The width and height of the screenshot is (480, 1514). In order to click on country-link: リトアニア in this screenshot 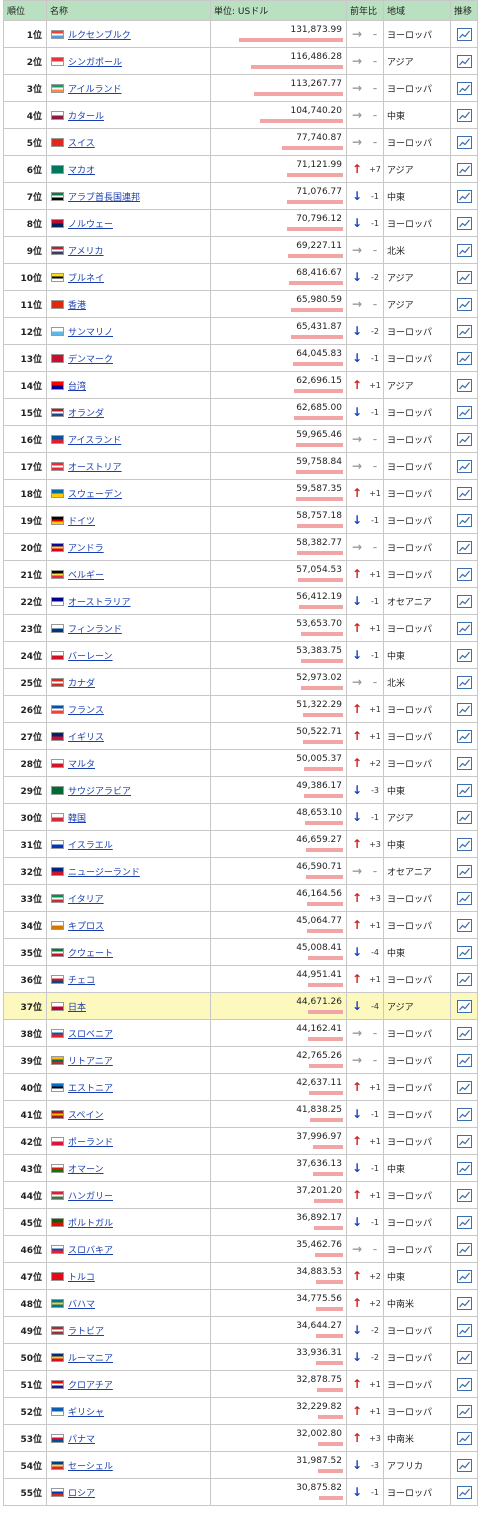, I will do `click(90, 1061)`.